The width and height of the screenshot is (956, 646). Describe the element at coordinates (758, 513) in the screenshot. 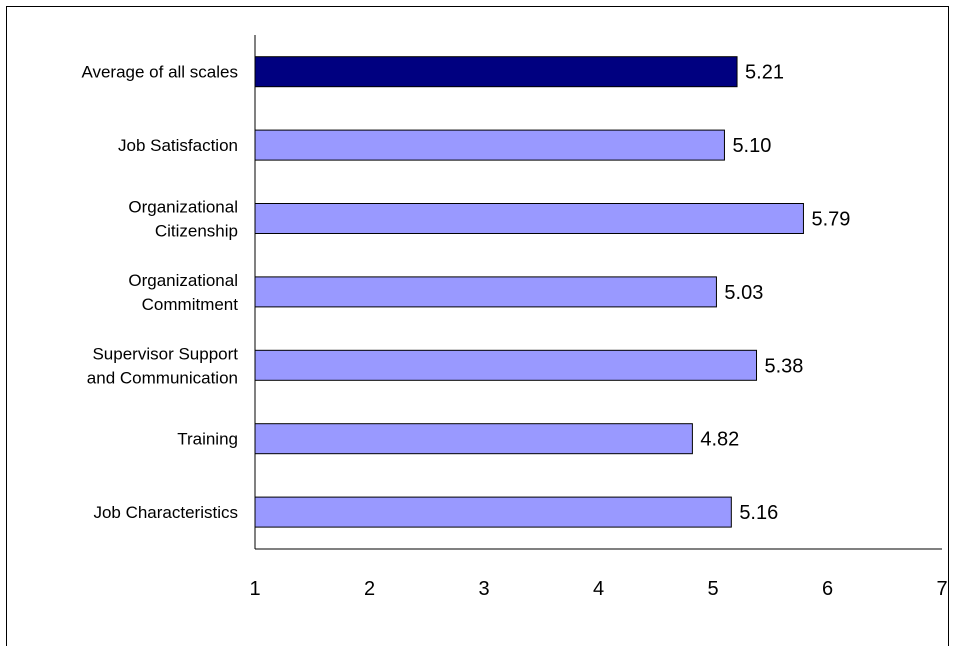

I see `bar-value-label: 5.16` at that location.